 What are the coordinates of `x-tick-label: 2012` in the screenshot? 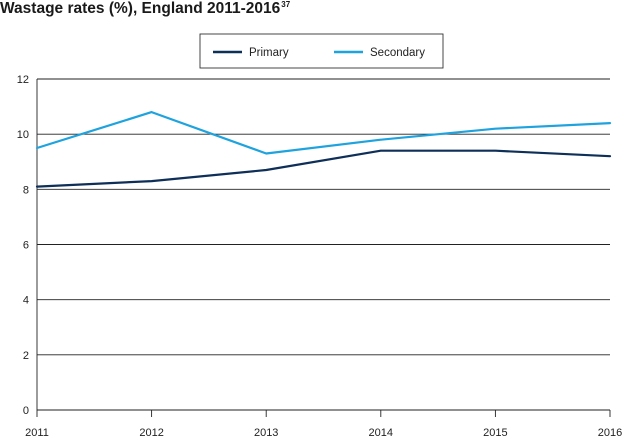 It's located at (151, 433).